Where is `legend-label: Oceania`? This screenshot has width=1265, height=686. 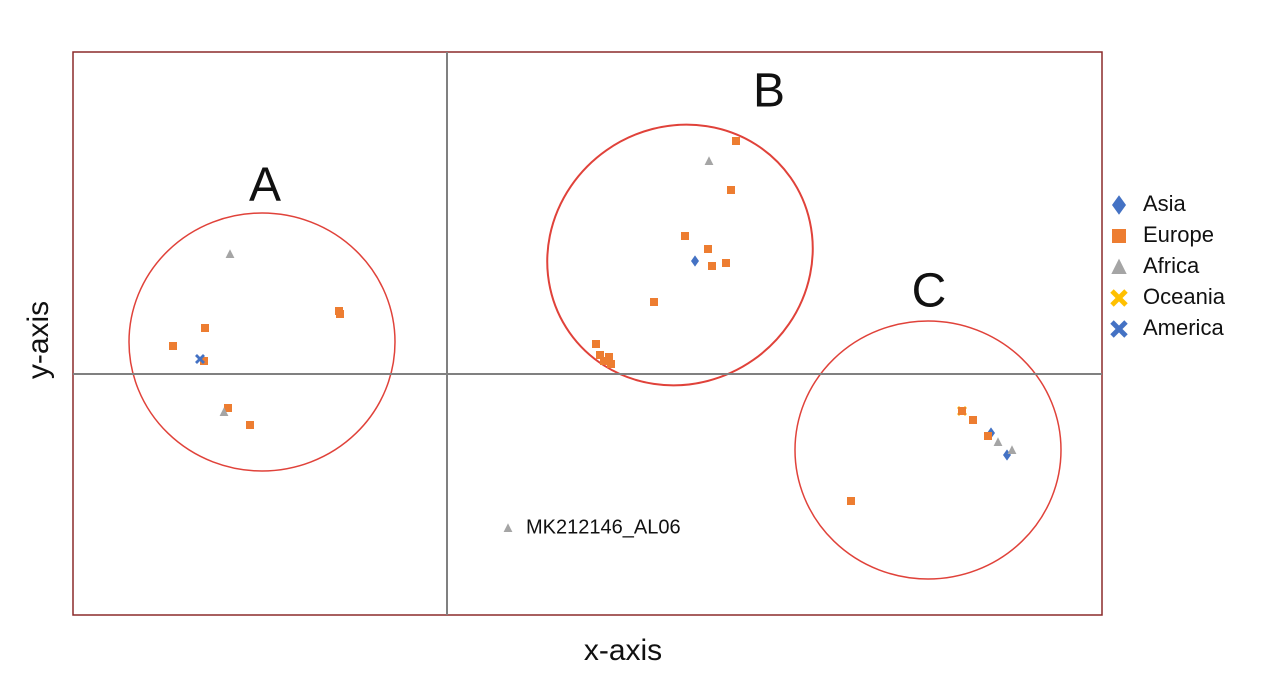
legend-label: Oceania is located at coordinates (1184, 296).